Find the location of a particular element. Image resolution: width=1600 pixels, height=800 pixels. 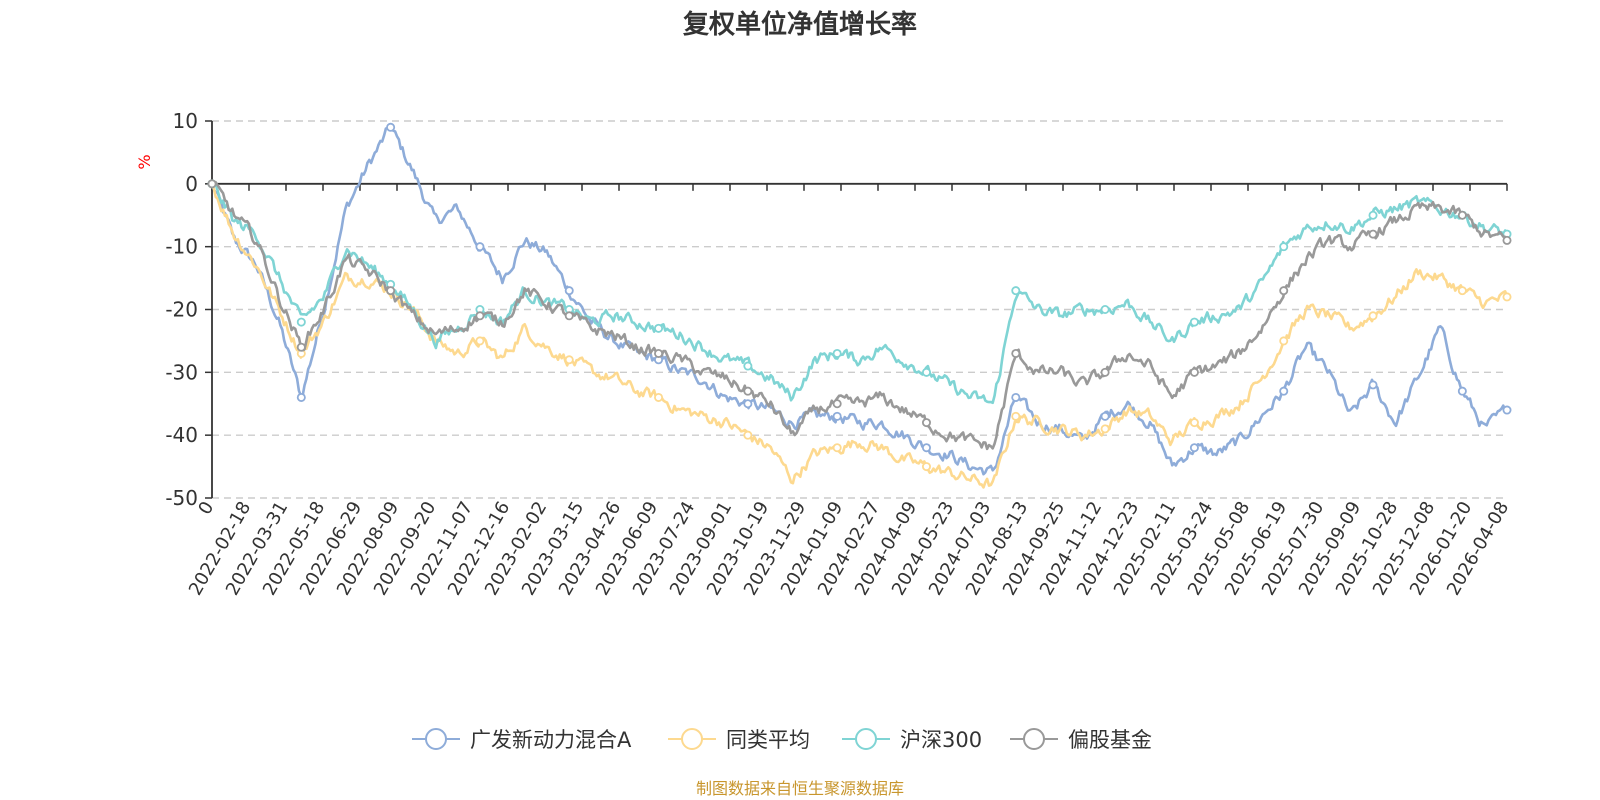

legend-item: 偏股基金 is located at coordinates (1081, 740).